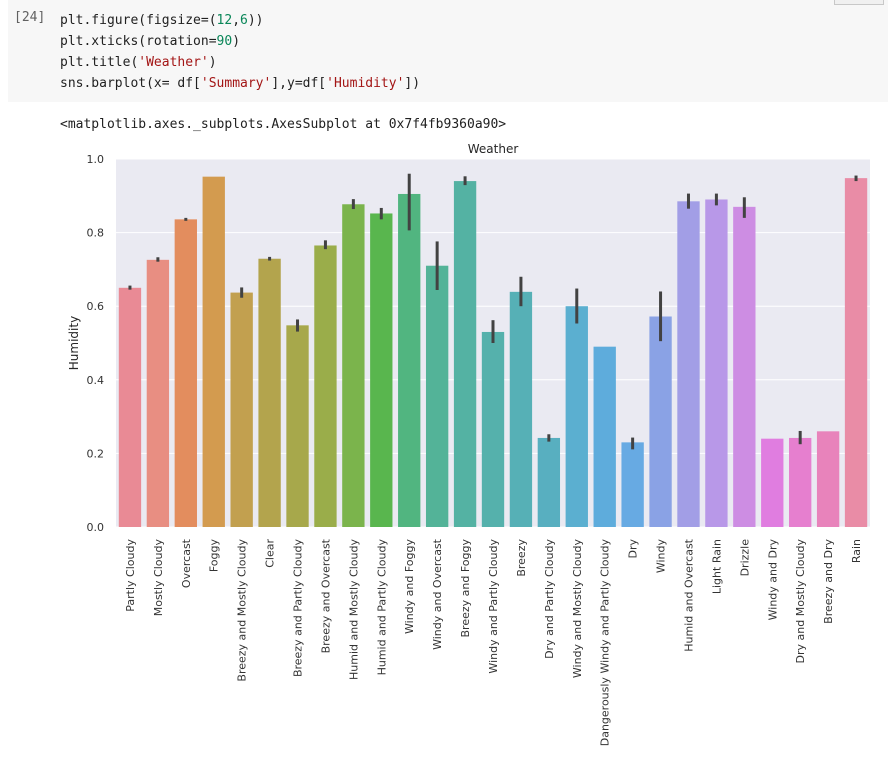 The width and height of the screenshot is (888, 779). Describe the element at coordinates (162, 20) in the screenshot. I see `code-line-1: plt.figure(figsize=(12,6))` at that location.